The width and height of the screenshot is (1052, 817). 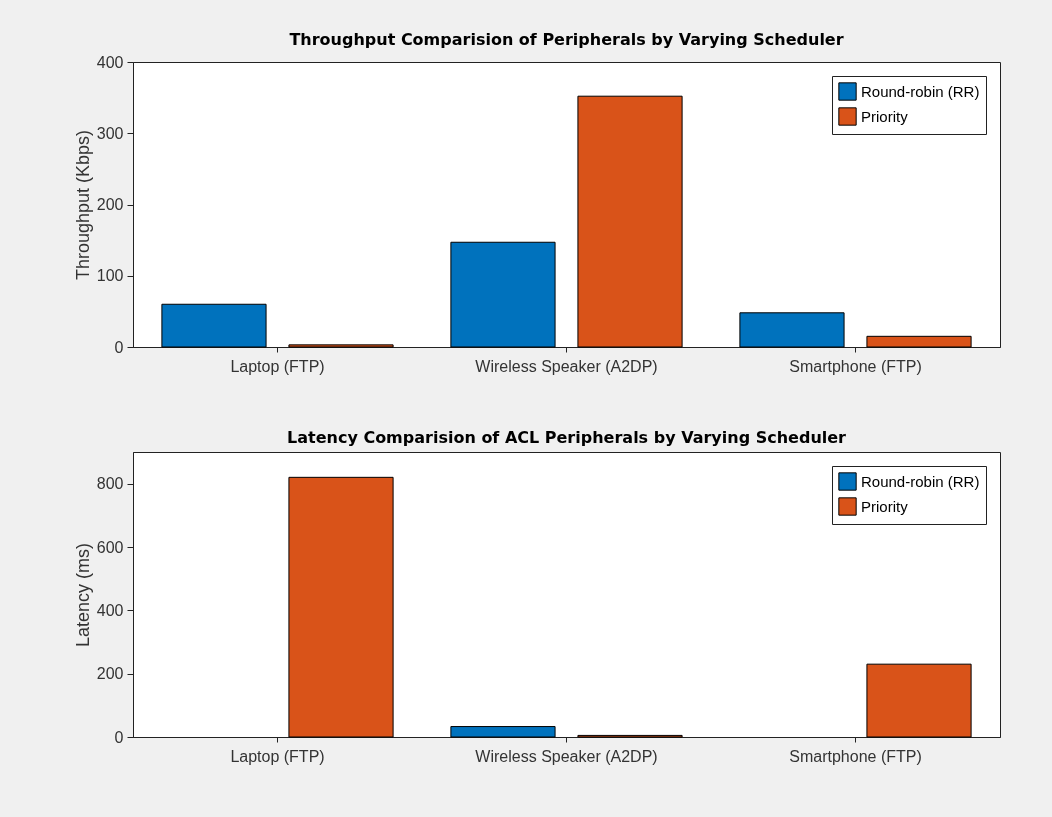 I want to click on y-axis-title: Throughput (Kbps), so click(x=82, y=205).